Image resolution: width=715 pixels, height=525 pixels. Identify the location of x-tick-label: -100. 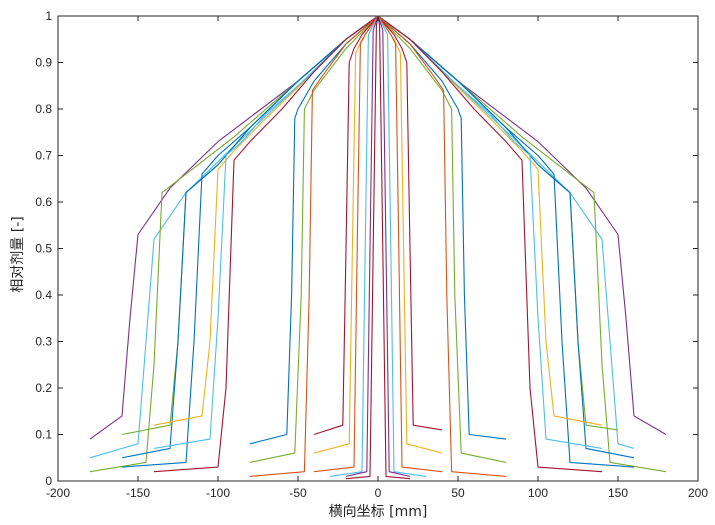
(218, 493).